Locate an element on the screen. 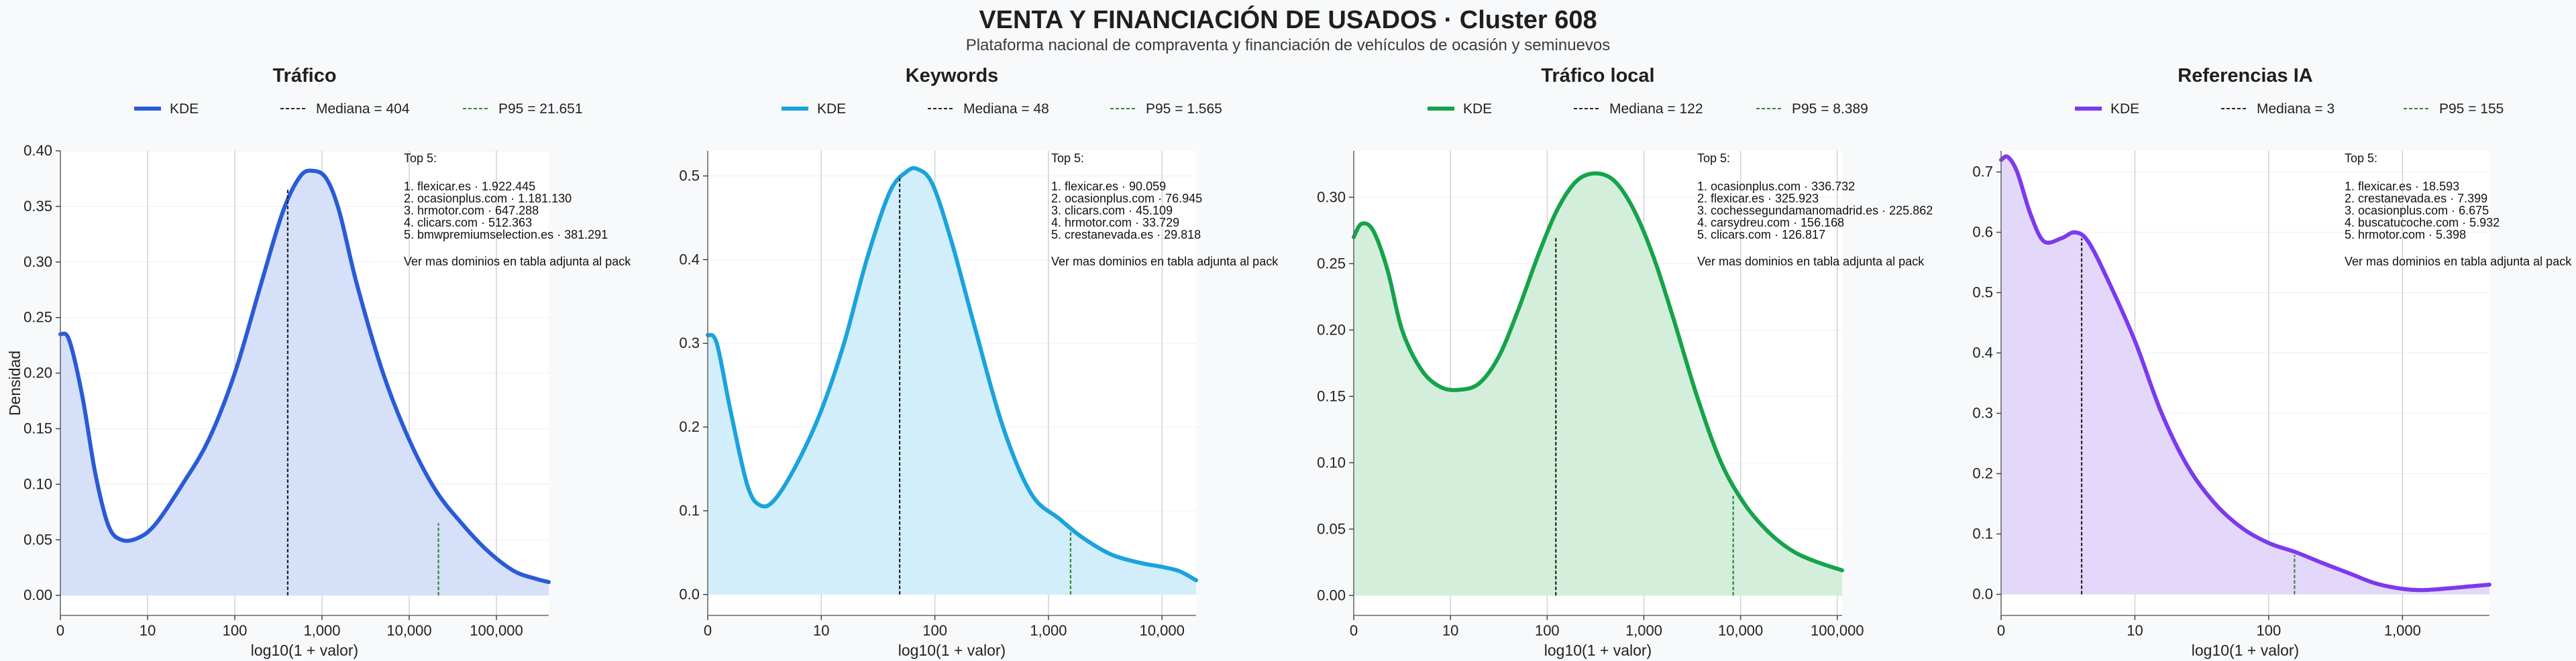 The width and height of the screenshot is (2576, 661). top5-item: 4. hrmotor.com · 33.729 is located at coordinates (1115, 222).